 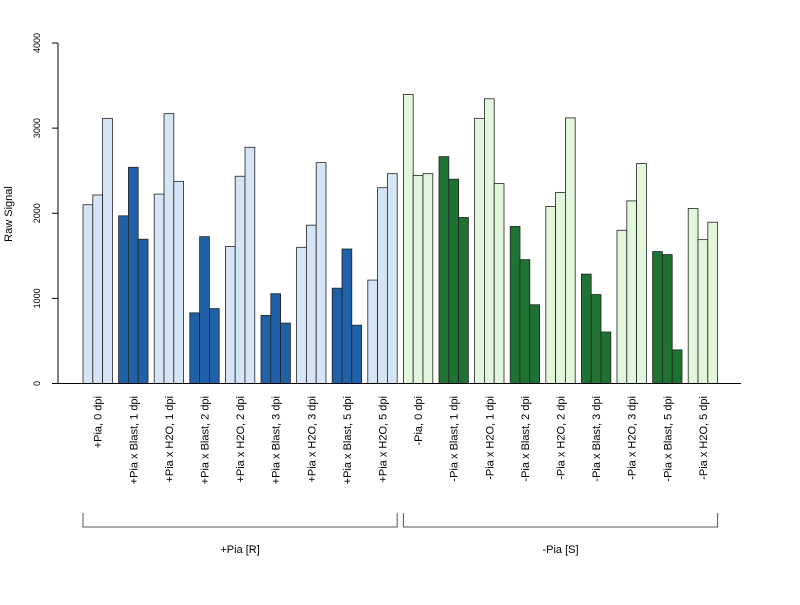 What do you see at coordinates (241, 439) in the screenshot?
I see `category-label: +Pia x H2O, 2 dpi` at bounding box center [241, 439].